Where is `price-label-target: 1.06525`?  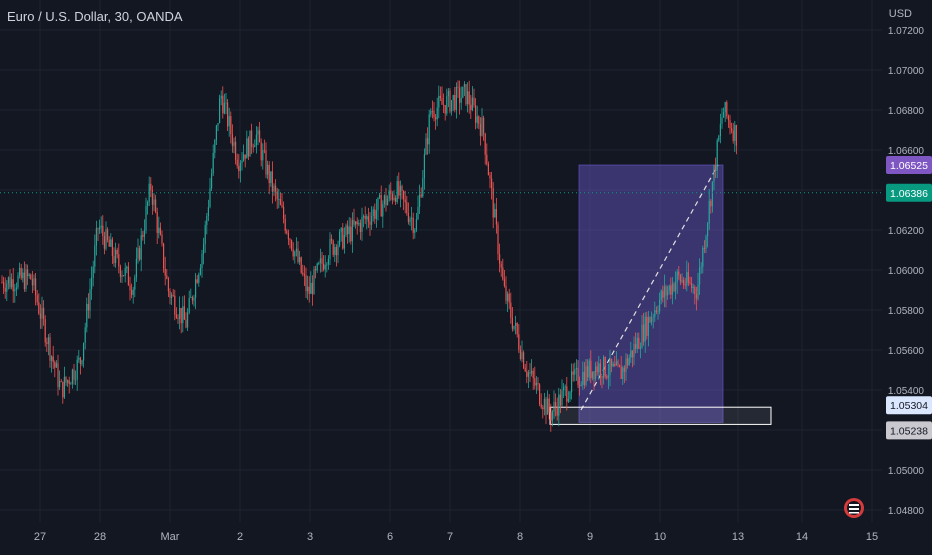
price-label-target: 1.06525 is located at coordinates (909, 165).